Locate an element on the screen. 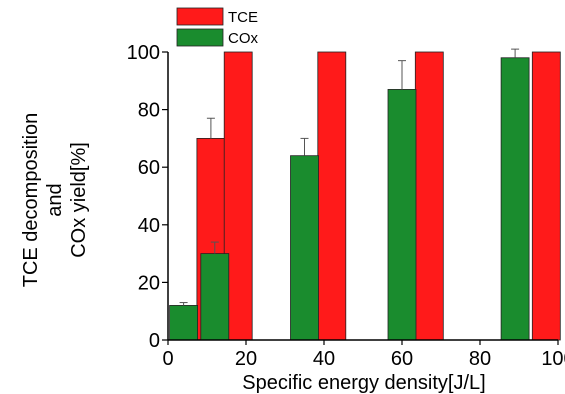  legend-label-tce: TCE is located at coordinates (243, 17).